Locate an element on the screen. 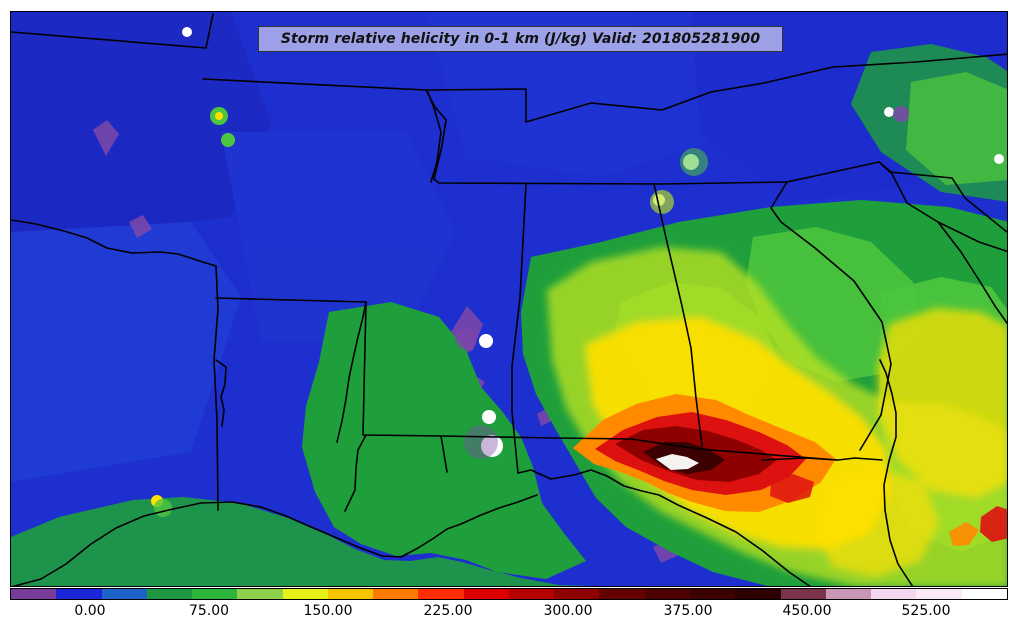  colorbar-tick-label: 300.00 is located at coordinates (568, 611).